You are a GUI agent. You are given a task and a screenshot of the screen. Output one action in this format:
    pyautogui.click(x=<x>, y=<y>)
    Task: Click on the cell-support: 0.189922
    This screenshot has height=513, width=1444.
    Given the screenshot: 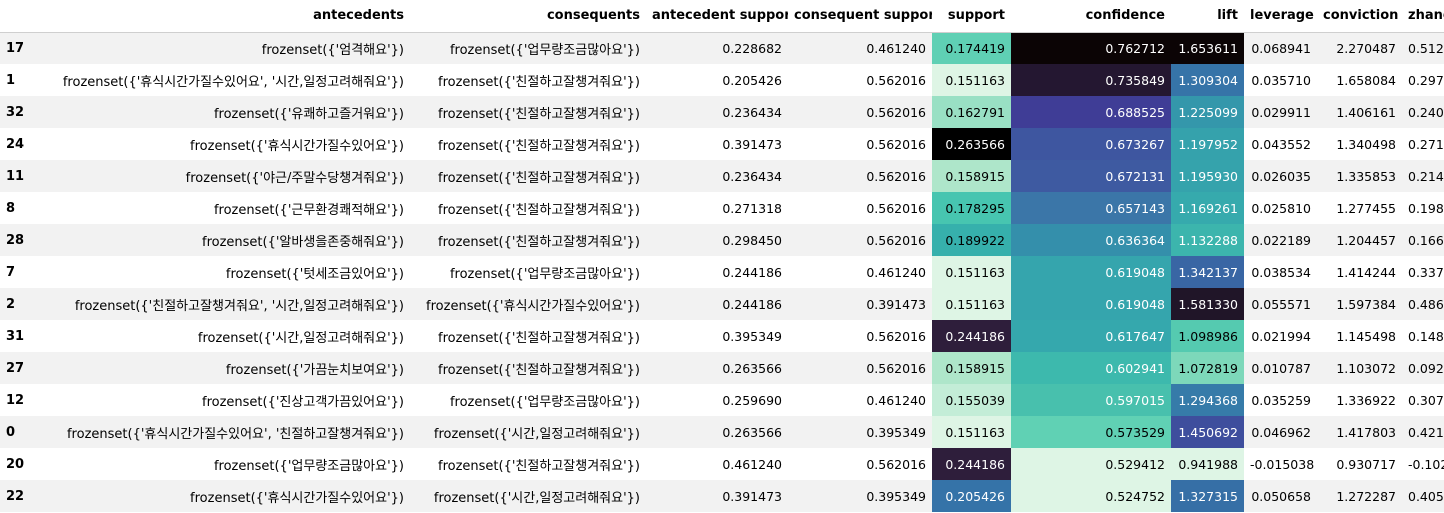 What is the action you would take?
    pyautogui.click(x=971, y=240)
    